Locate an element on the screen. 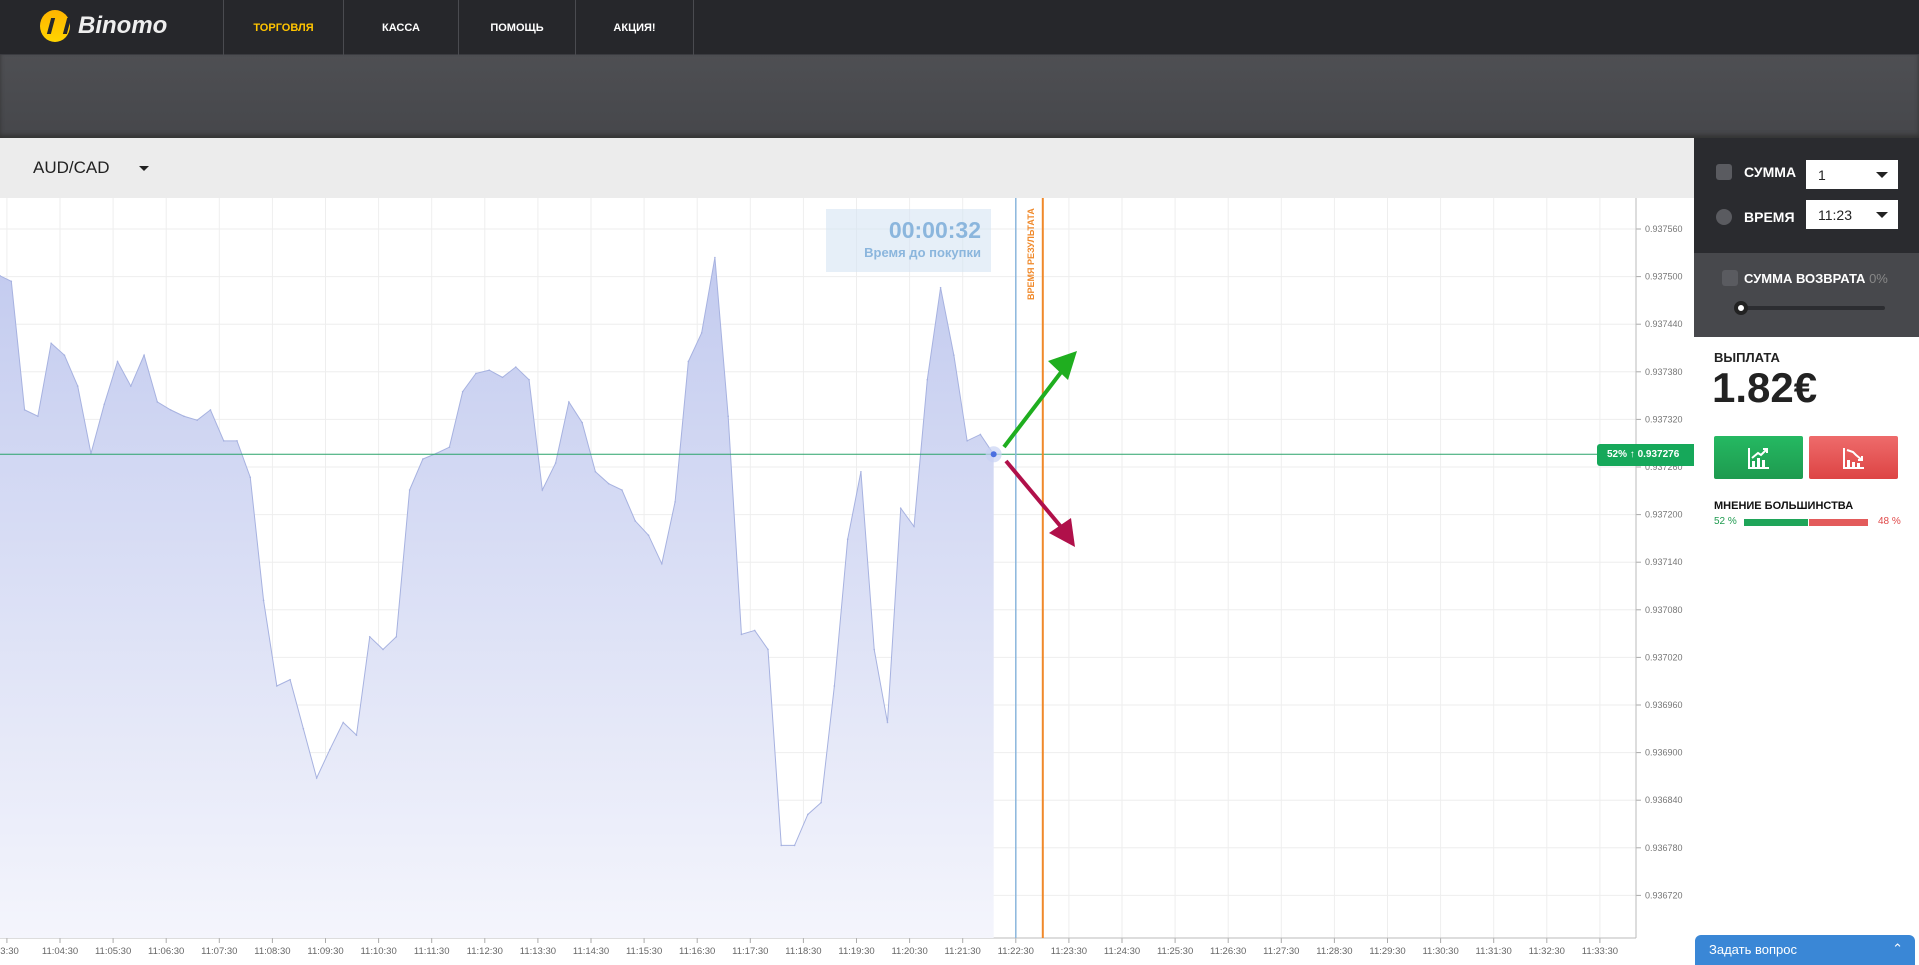 The height and width of the screenshot is (965, 1919). payout-label: ВЫПЛАТА is located at coordinates (1747, 357).